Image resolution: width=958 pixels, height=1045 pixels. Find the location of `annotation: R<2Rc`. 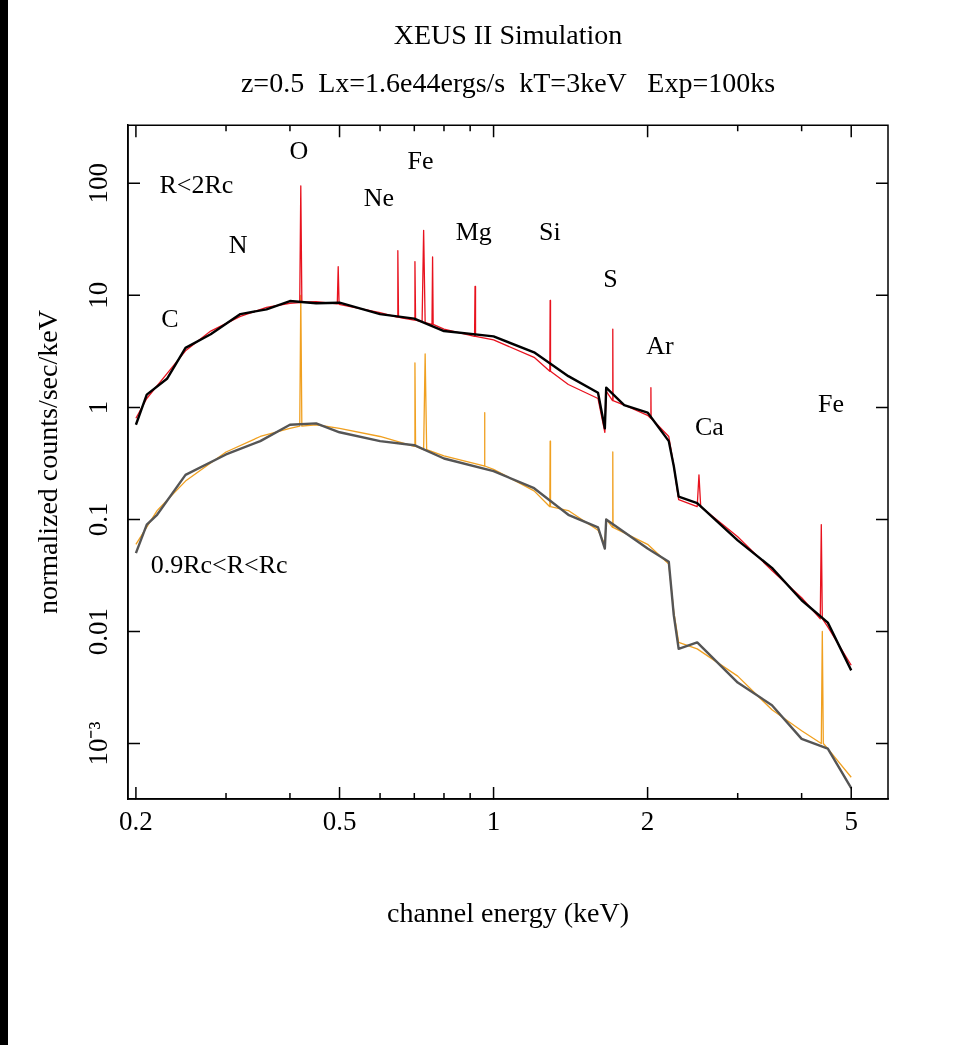

annotation: R<2Rc is located at coordinates (196, 184).